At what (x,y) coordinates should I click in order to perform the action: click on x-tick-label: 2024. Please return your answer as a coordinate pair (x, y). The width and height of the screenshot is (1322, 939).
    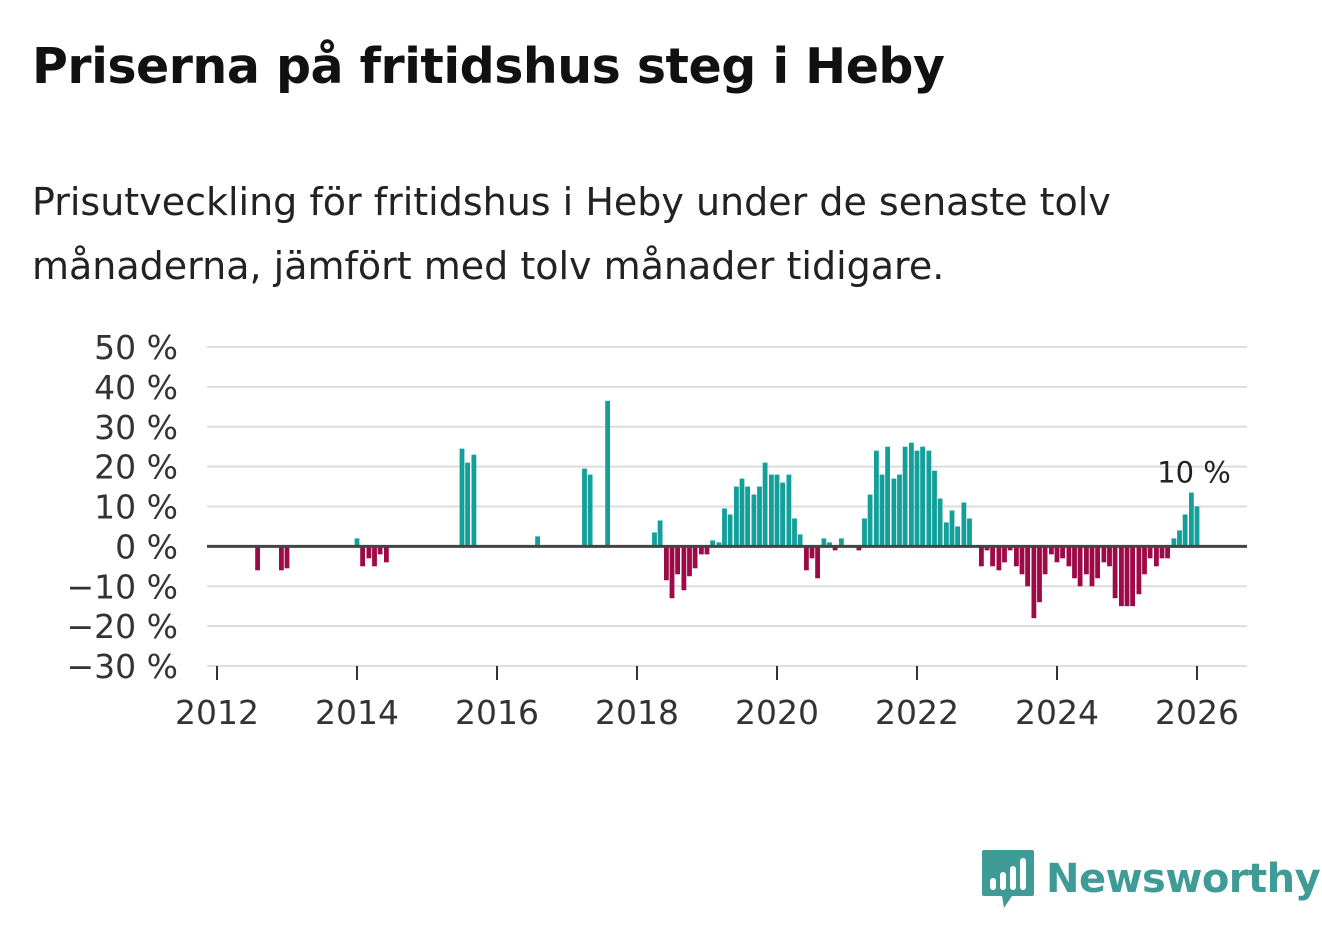
    Looking at the image, I should click on (1057, 712).